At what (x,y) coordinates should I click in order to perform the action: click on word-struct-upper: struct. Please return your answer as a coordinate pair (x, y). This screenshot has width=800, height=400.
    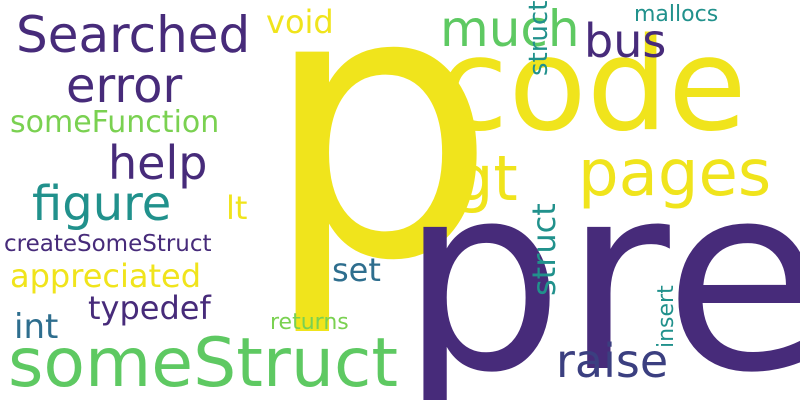
    Looking at the image, I should click on (539, 38).